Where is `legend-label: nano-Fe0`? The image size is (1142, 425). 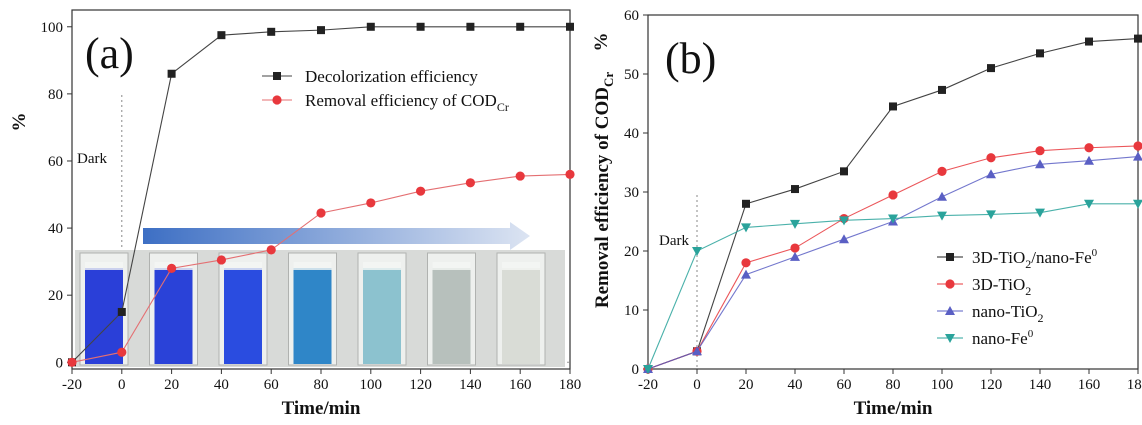 legend-label: nano-Fe0 is located at coordinates (1003, 338).